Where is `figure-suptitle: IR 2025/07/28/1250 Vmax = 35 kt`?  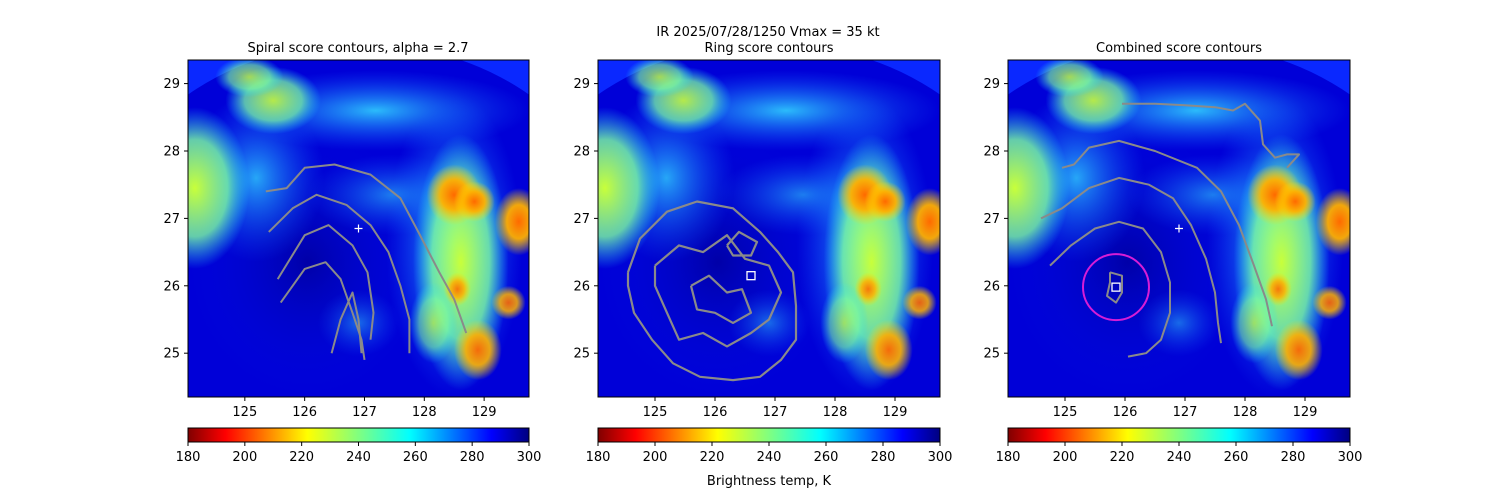
figure-suptitle: IR 2025/07/28/1250 Vmax = 35 kt is located at coordinates (767, 32).